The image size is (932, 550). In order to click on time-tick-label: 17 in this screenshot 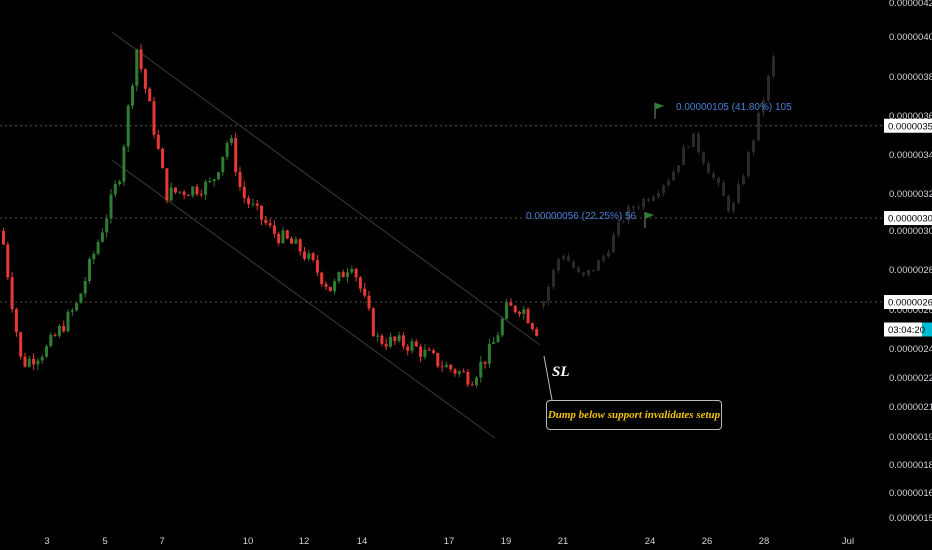, I will do `click(449, 541)`.